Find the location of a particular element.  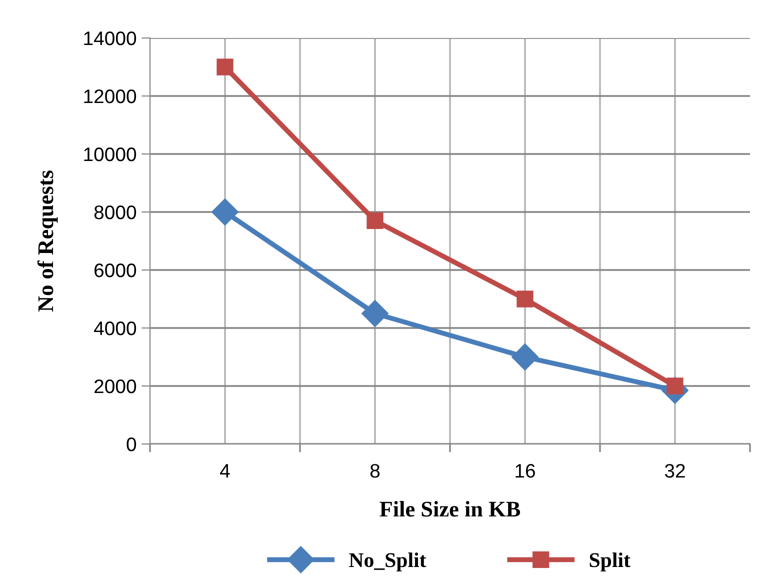

x-tick-label: 4 is located at coordinates (225, 471).